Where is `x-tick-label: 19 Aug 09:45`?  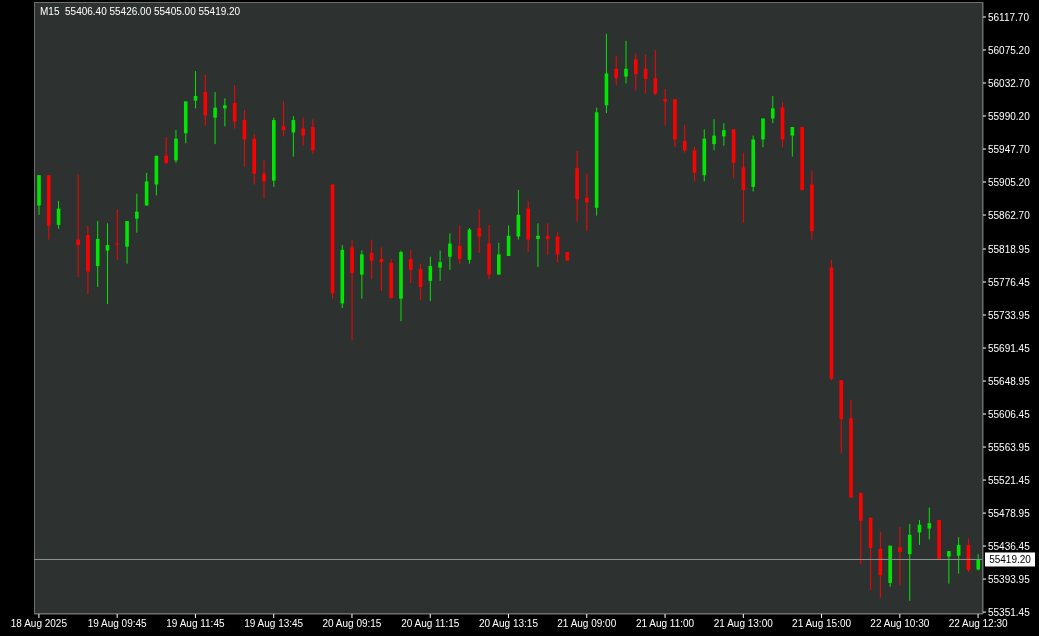 x-tick-label: 19 Aug 09:45 is located at coordinates (117, 624).